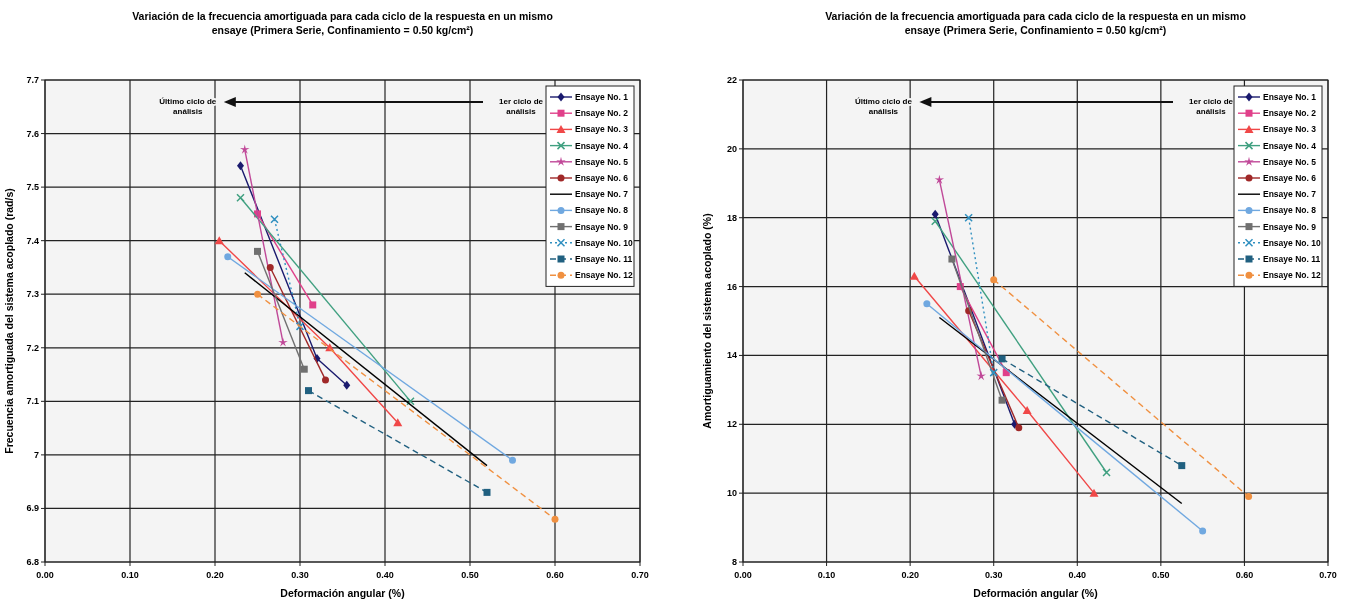  What do you see at coordinates (731, 80) in the screenshot?
I see `y-tick-label: 22` at bounding box center [731, 80].